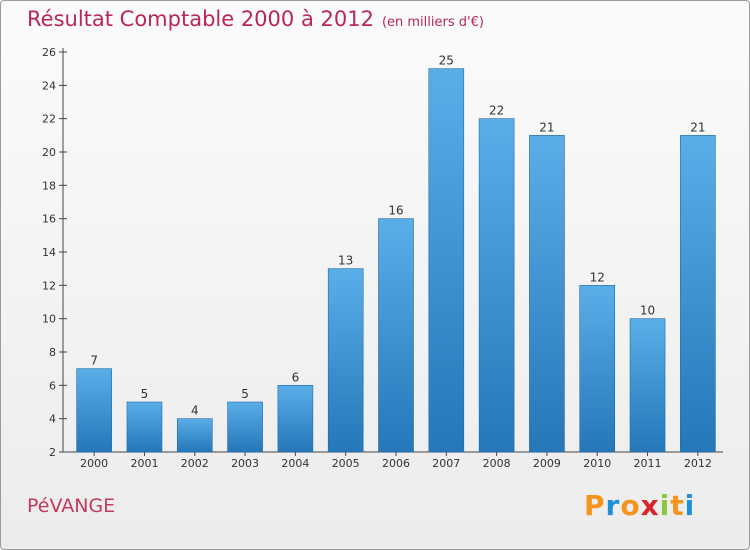 The height and width of the screenshot is (550, 750). Describe the element at coordinates (346, 463) in the screenshot. I see `x-tick-label: 2005` at that location.